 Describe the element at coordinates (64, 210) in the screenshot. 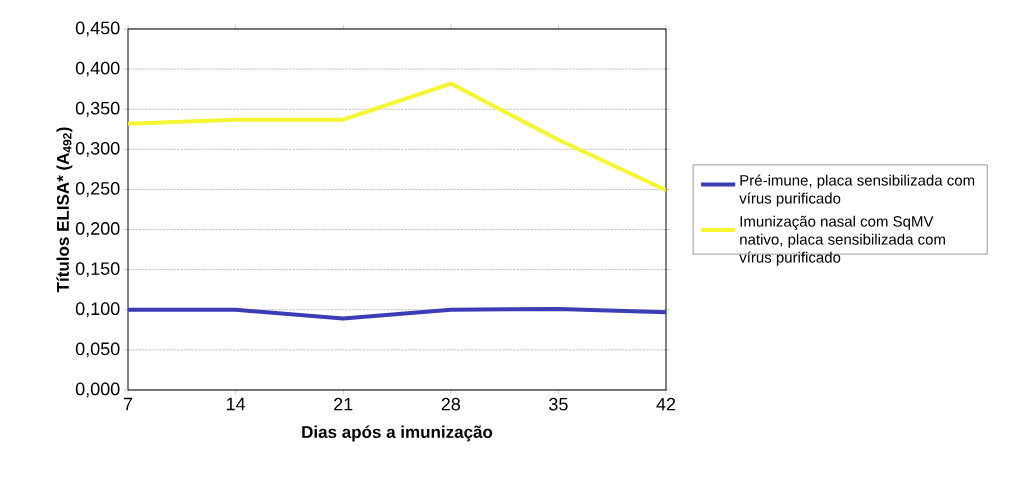

I see `y-axis-title: Títulos ELISA* (A$_{492}$)` at that location.